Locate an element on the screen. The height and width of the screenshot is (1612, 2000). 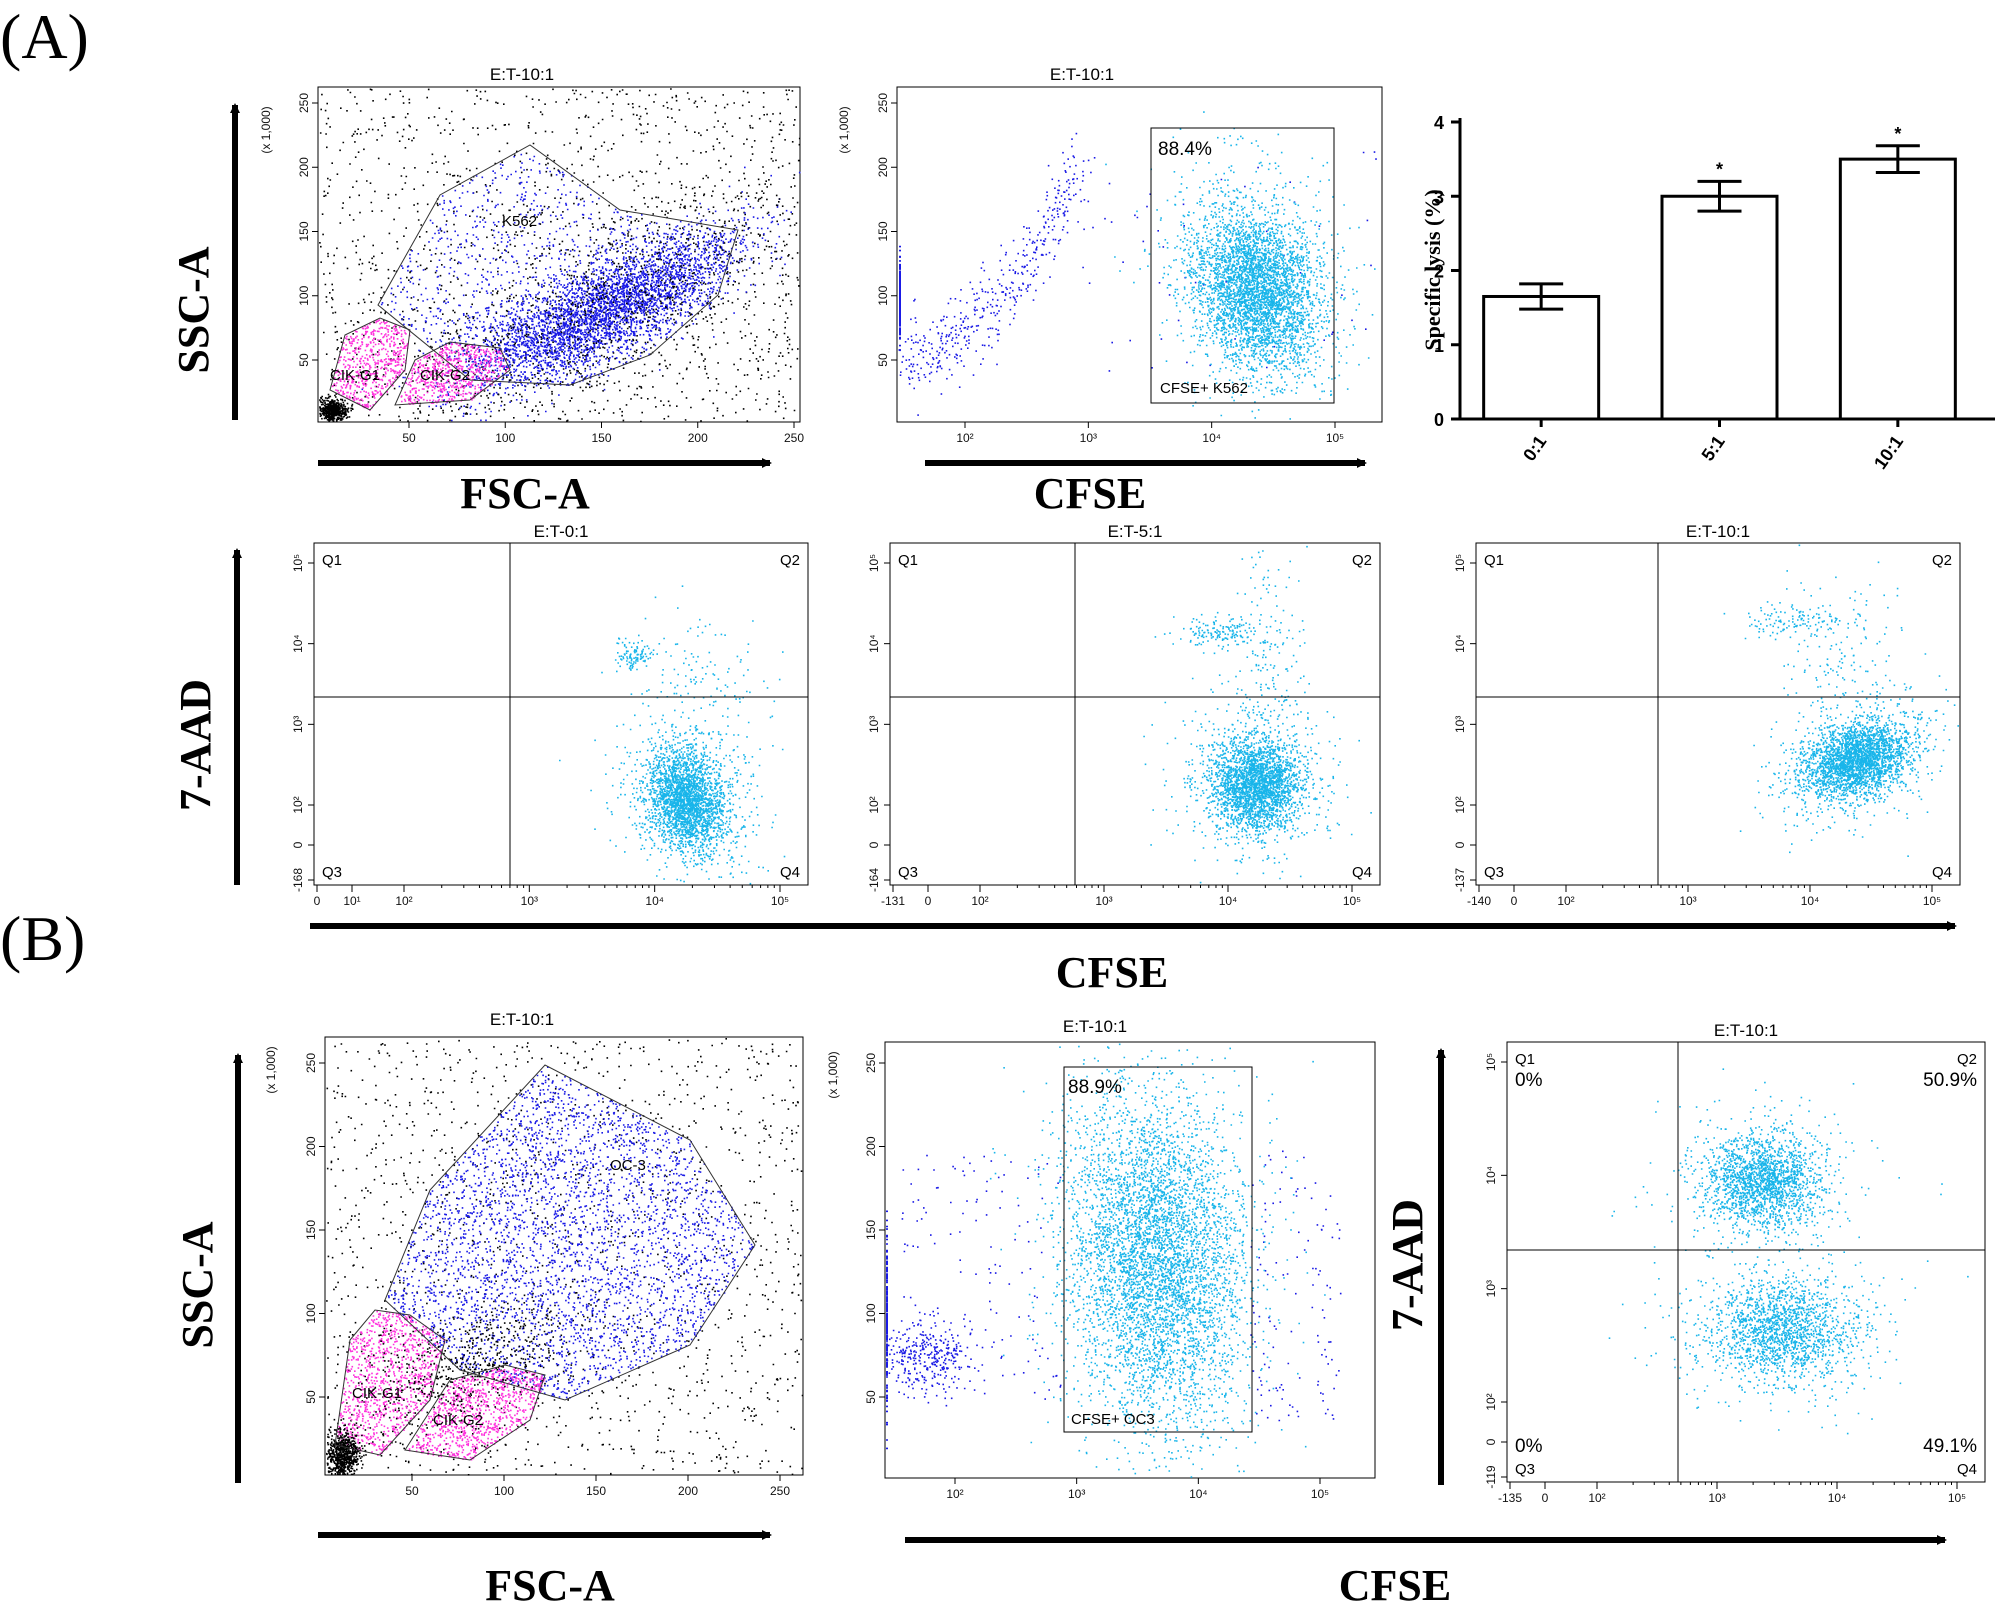
cik-g2-events is located at coordinates (455, 373).